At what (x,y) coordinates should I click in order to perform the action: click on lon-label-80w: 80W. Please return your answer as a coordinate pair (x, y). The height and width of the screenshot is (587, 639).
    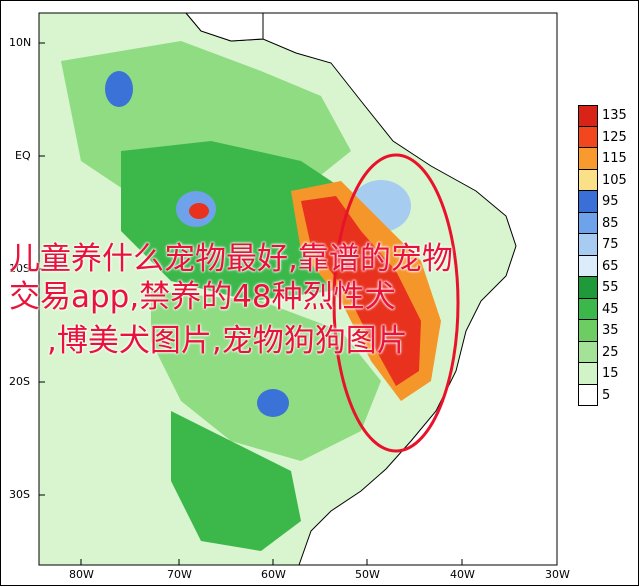
    Looking at the image, I should click on (81, 574).